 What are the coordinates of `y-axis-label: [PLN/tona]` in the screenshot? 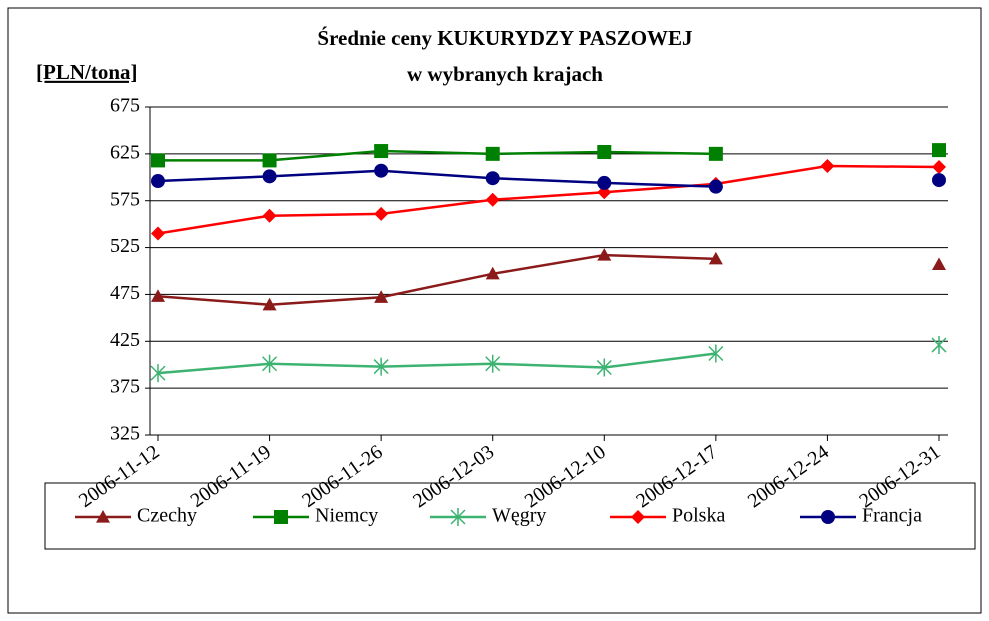 It's located at (87, 72).